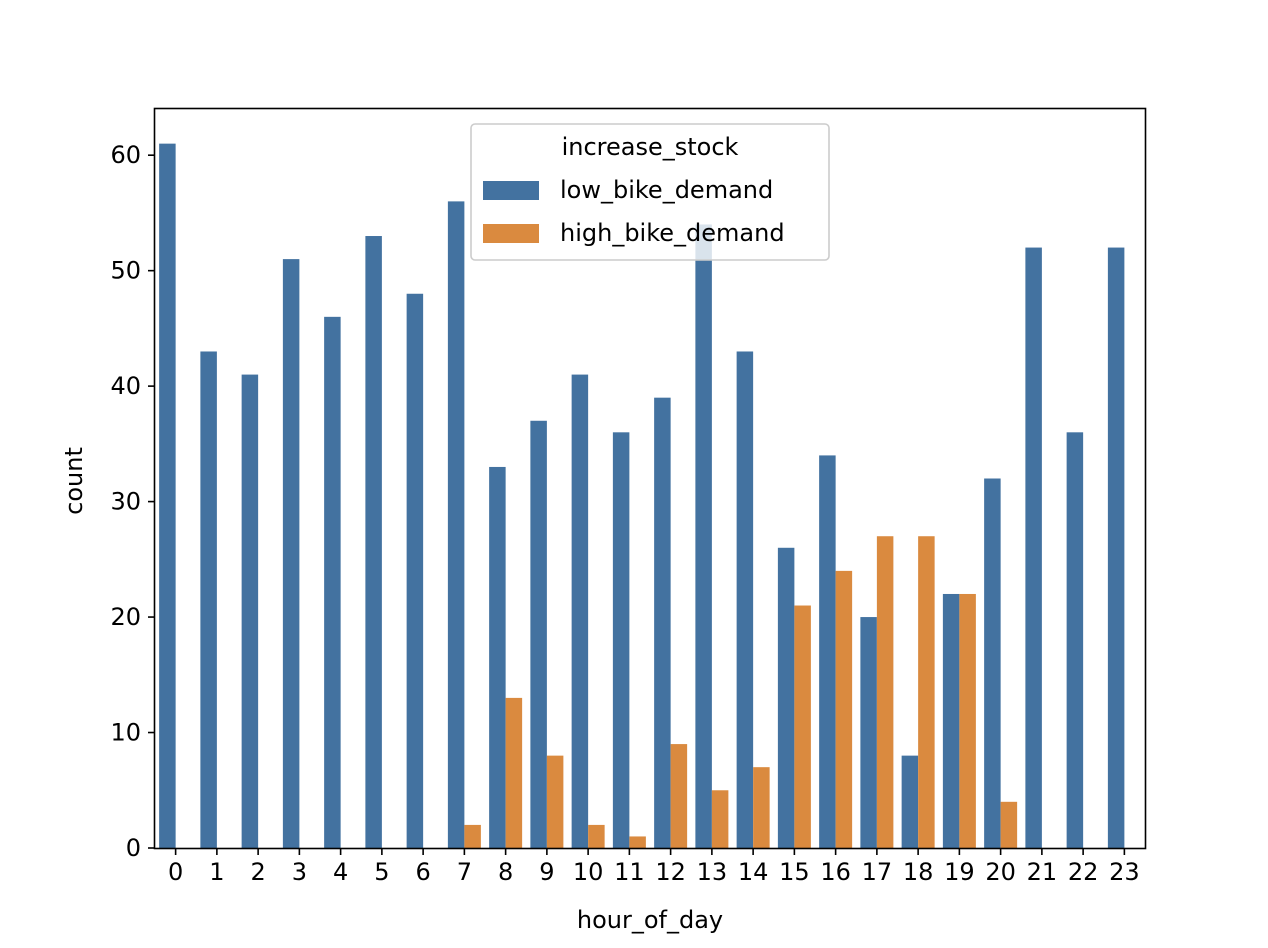  I want to click on legend-swatch-low, so click(511, 190).